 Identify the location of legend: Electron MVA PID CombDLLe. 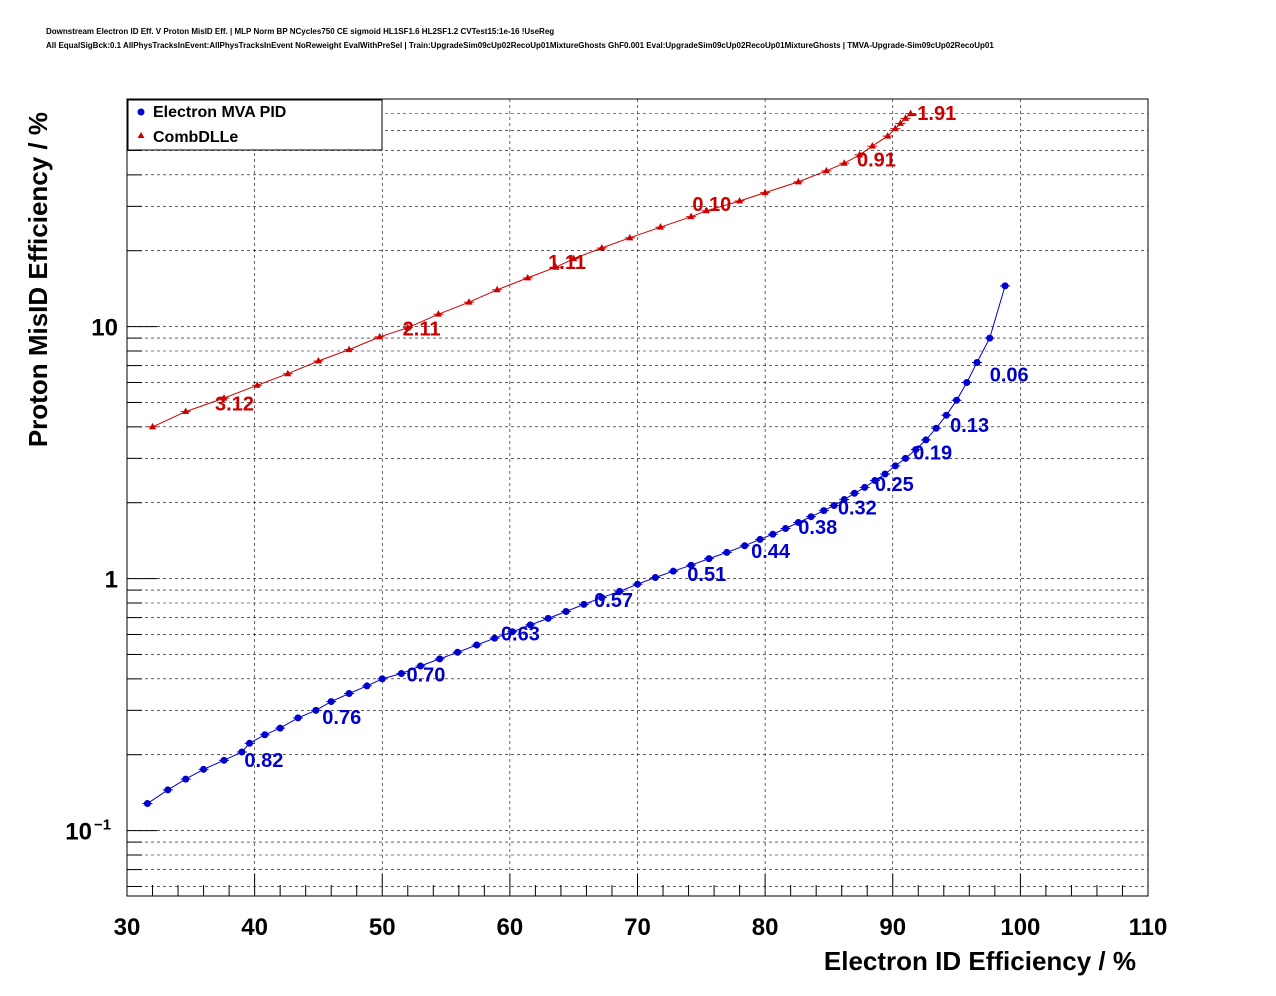
(255, 125).